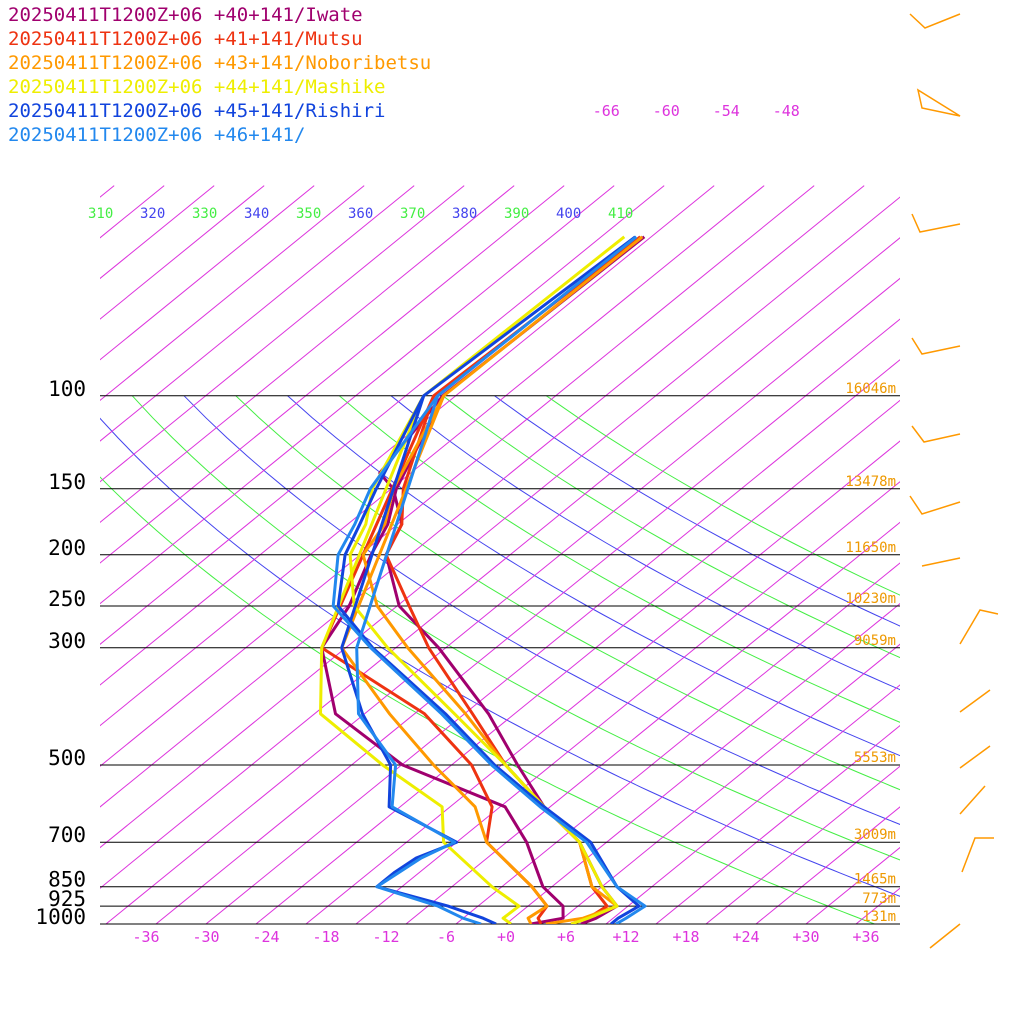 The height and width of the screenshot is (1024, 1024). Describe the element at coordinates (620, 214) in the screenshot. I see `theta-label: 410` at that location.